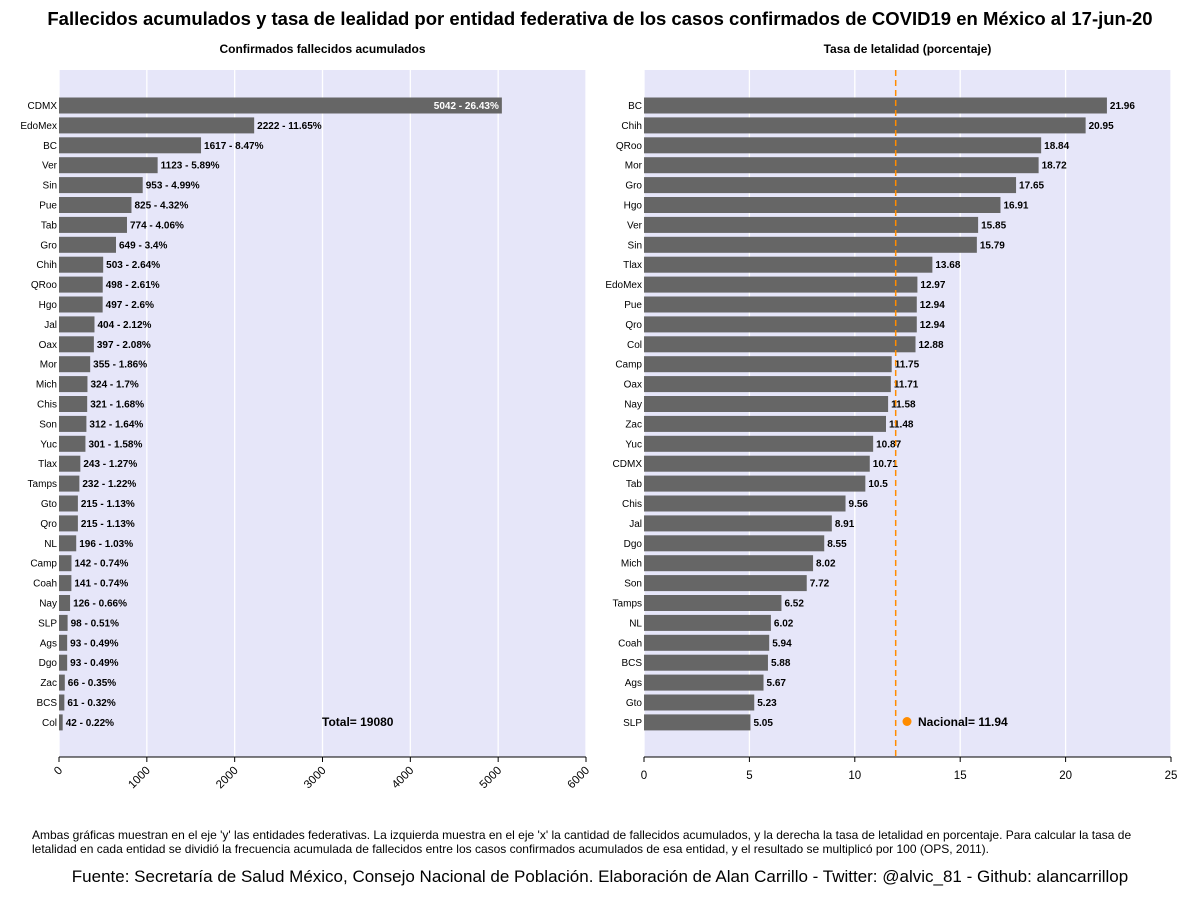 The height and width of the screenshot is (900, 1200). What do you see at coordinates (644, 776) in the screenshot?
I see `panel2-x-tick-label: 0` at bounding box center [644, 776].